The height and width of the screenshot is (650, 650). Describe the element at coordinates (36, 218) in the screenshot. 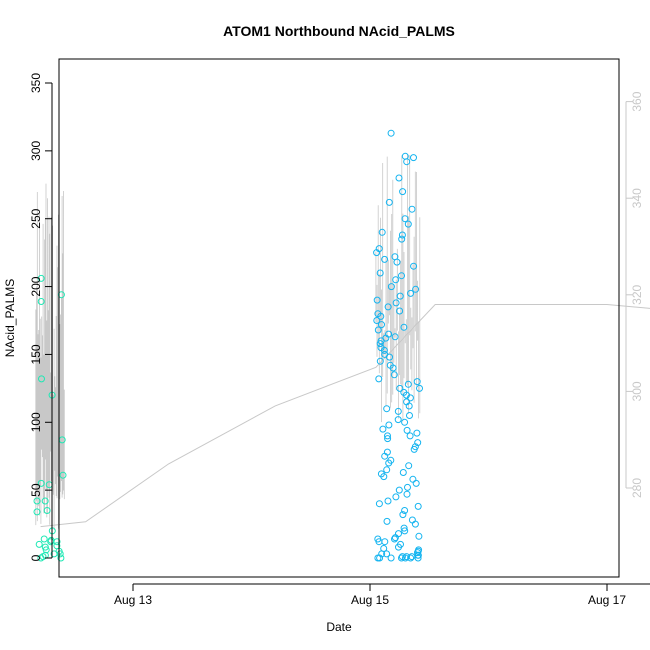

I see `y-tick-label: 250` at that location.